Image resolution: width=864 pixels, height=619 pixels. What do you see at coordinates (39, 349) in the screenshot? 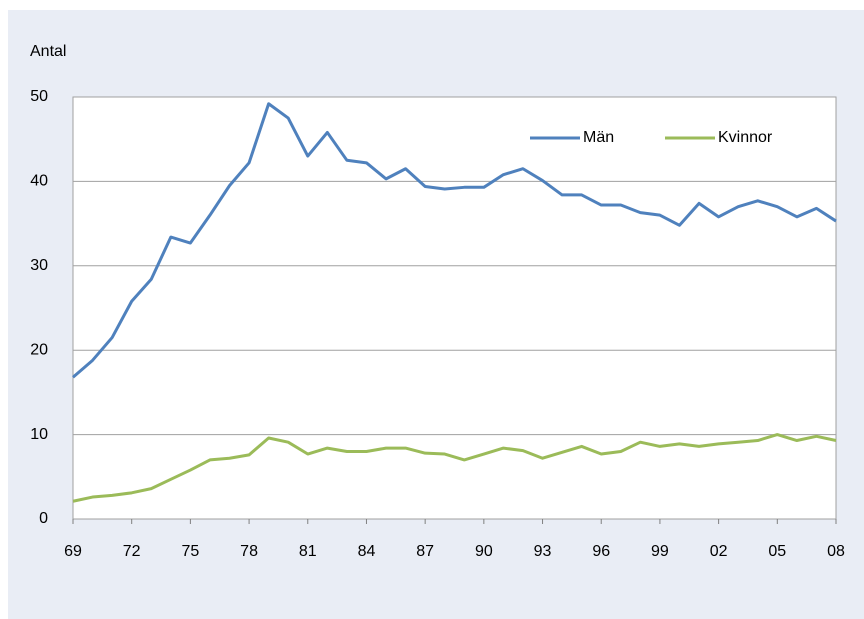
I see `y-tick-label: 20` at bounding box center [39, 349].